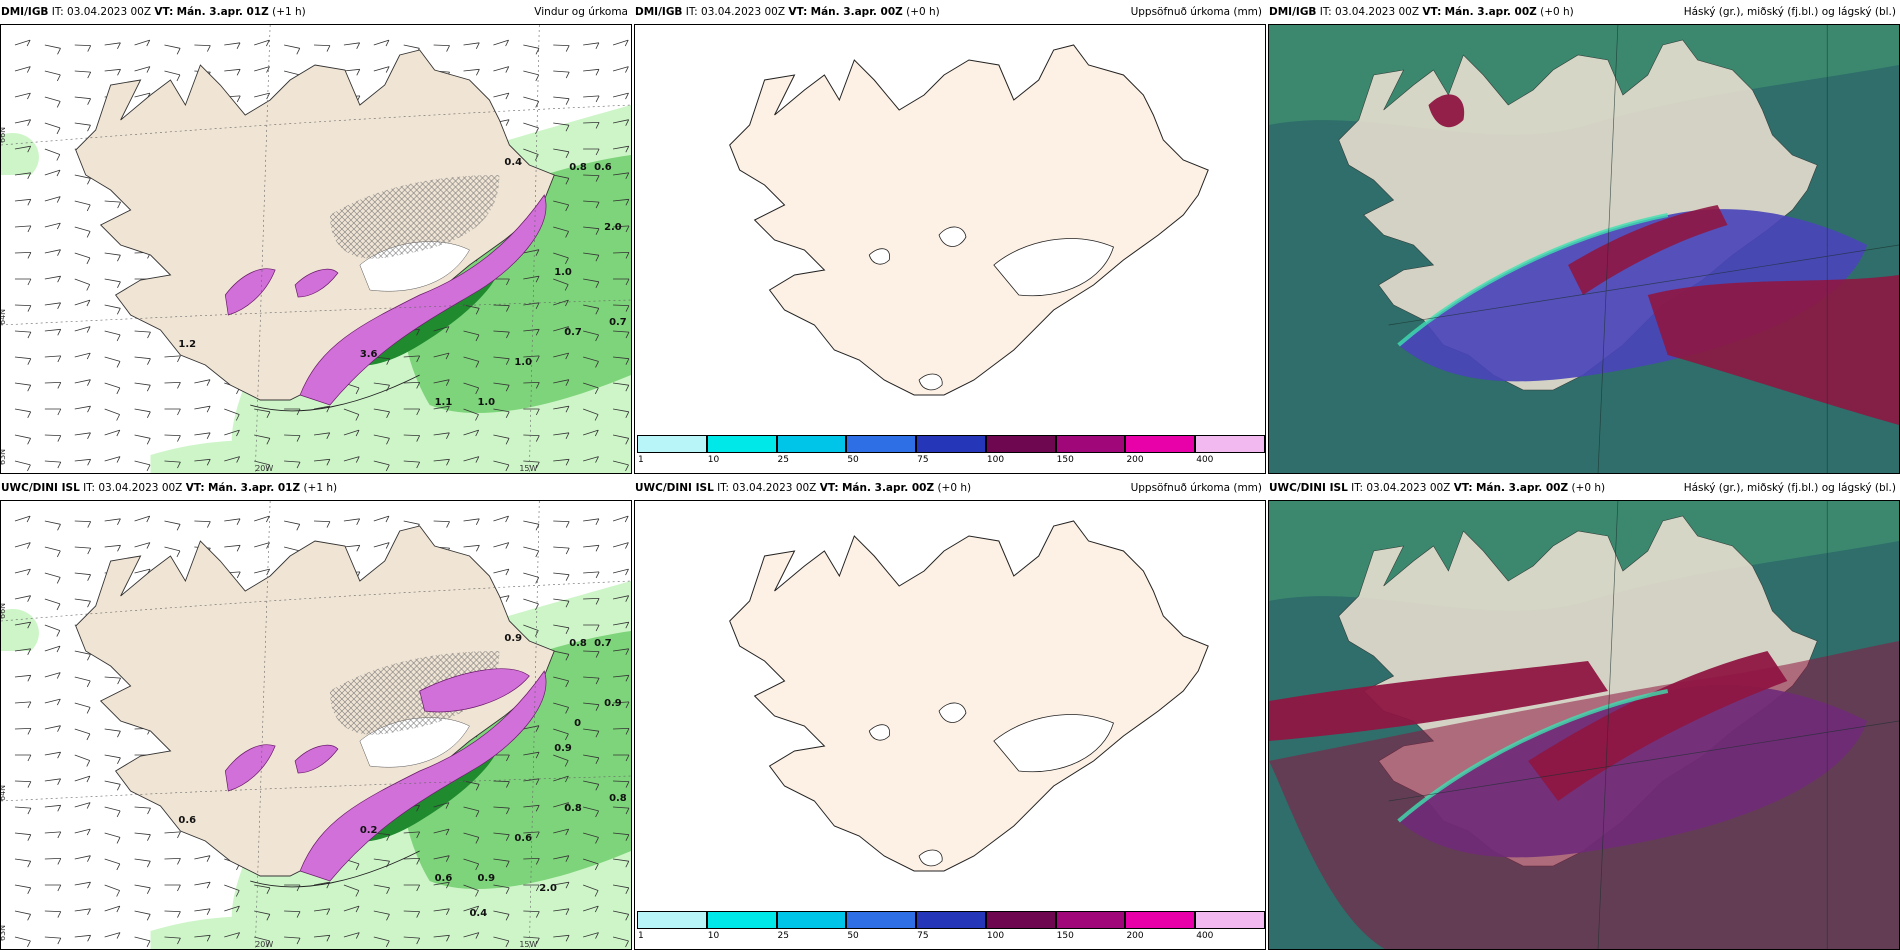  I want to click on lon-label: 15W, so click(528, 468).